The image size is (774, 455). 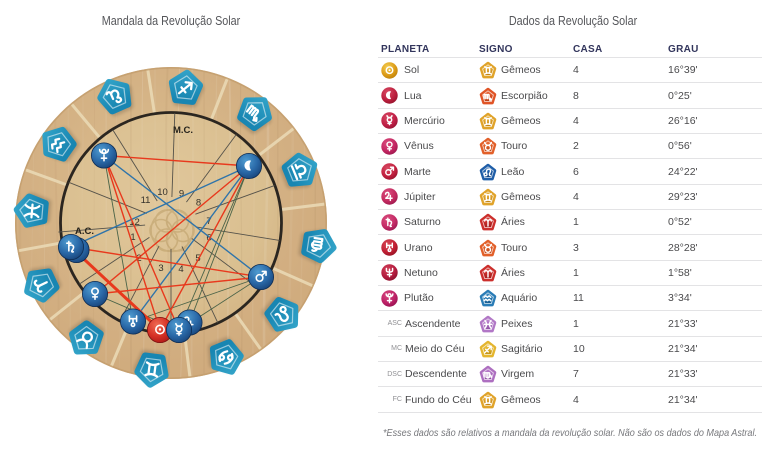 I want to click on svg-text: 7, so click(x=208, y=221).